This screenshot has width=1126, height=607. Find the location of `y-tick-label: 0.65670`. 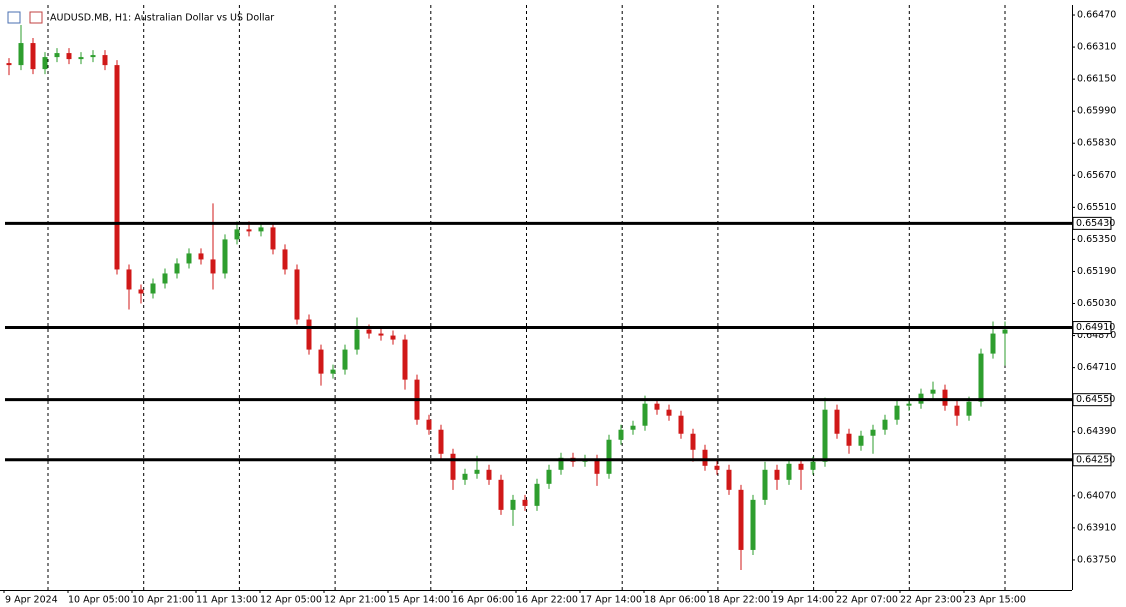

y-tick-label: 0.65670 is located at coordinates (1096, 175).